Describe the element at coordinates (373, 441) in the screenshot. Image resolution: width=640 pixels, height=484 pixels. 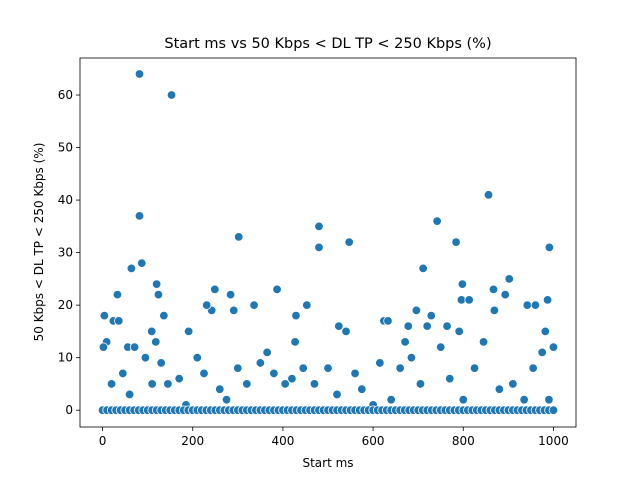
I see `x-tick-label: 600` at that location.